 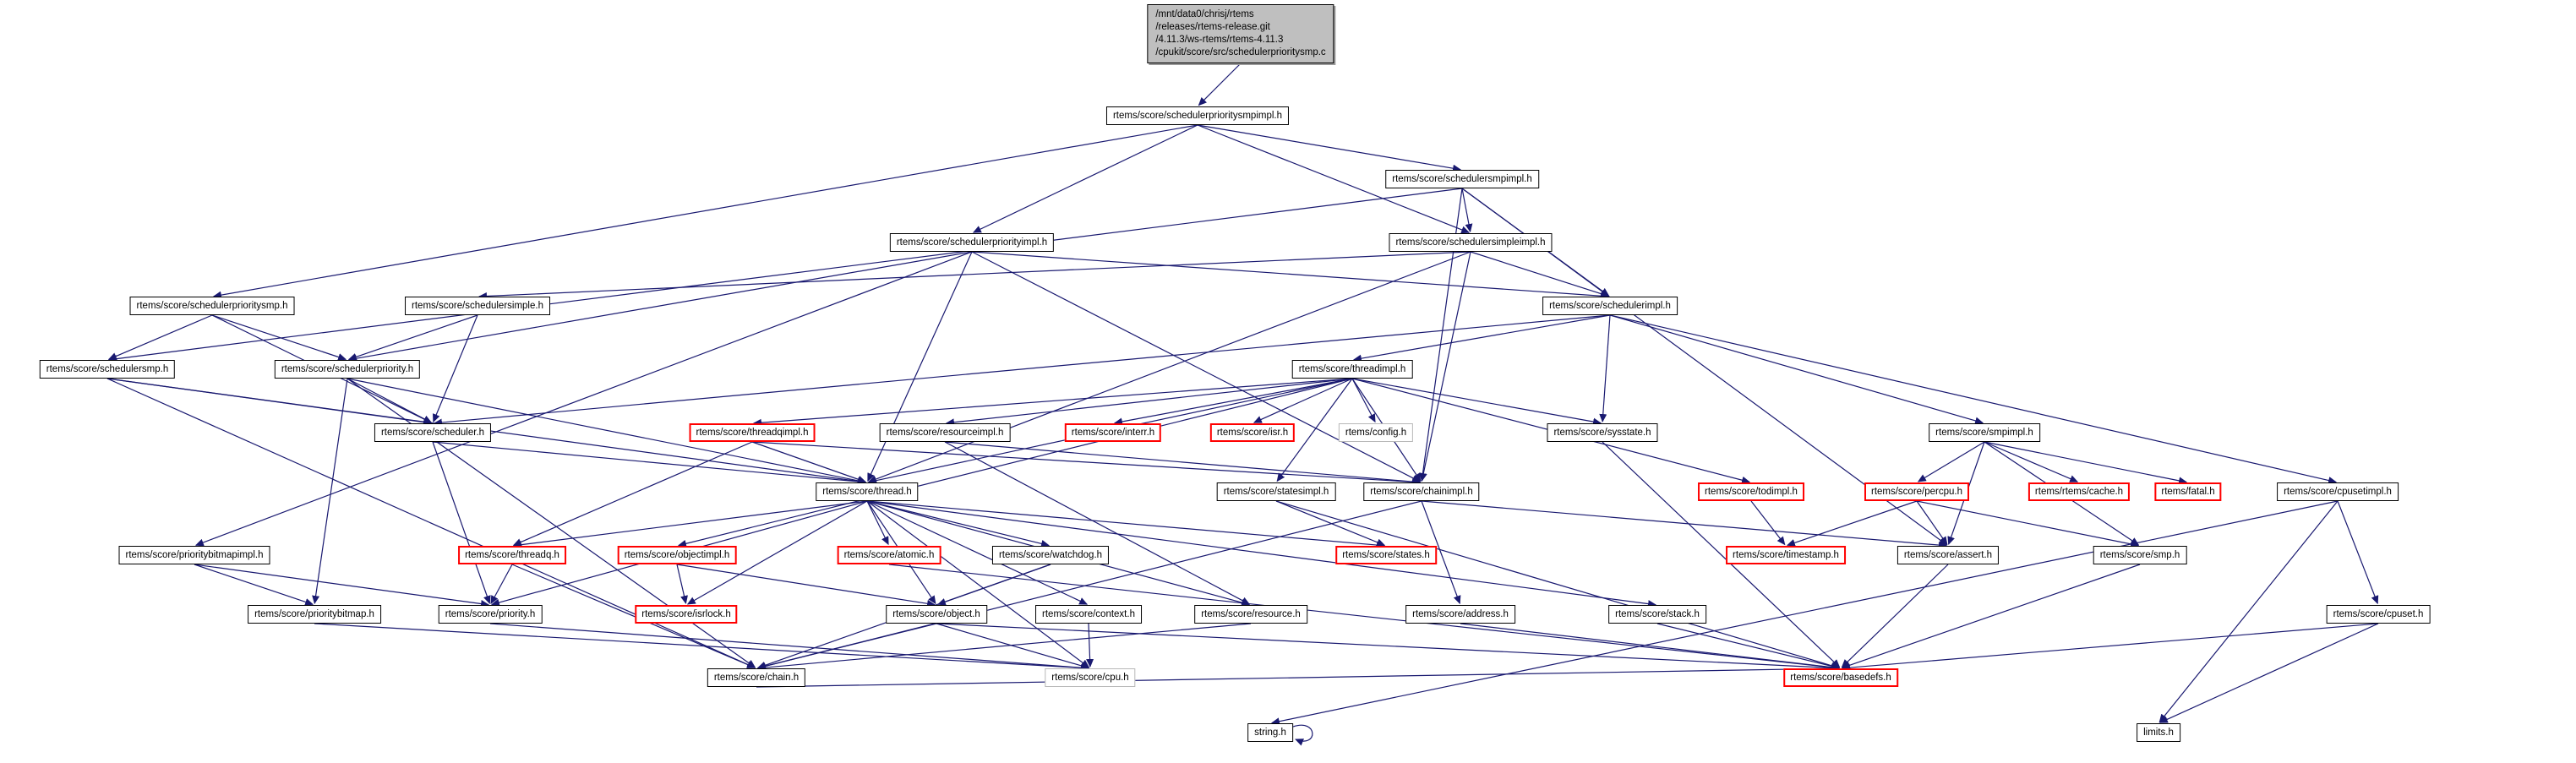 What do you see at coordinates (1467, 210) in the screenshot?
I see `include-edge-ssmpi-ssimpi` at bounding box center [1467, 210].